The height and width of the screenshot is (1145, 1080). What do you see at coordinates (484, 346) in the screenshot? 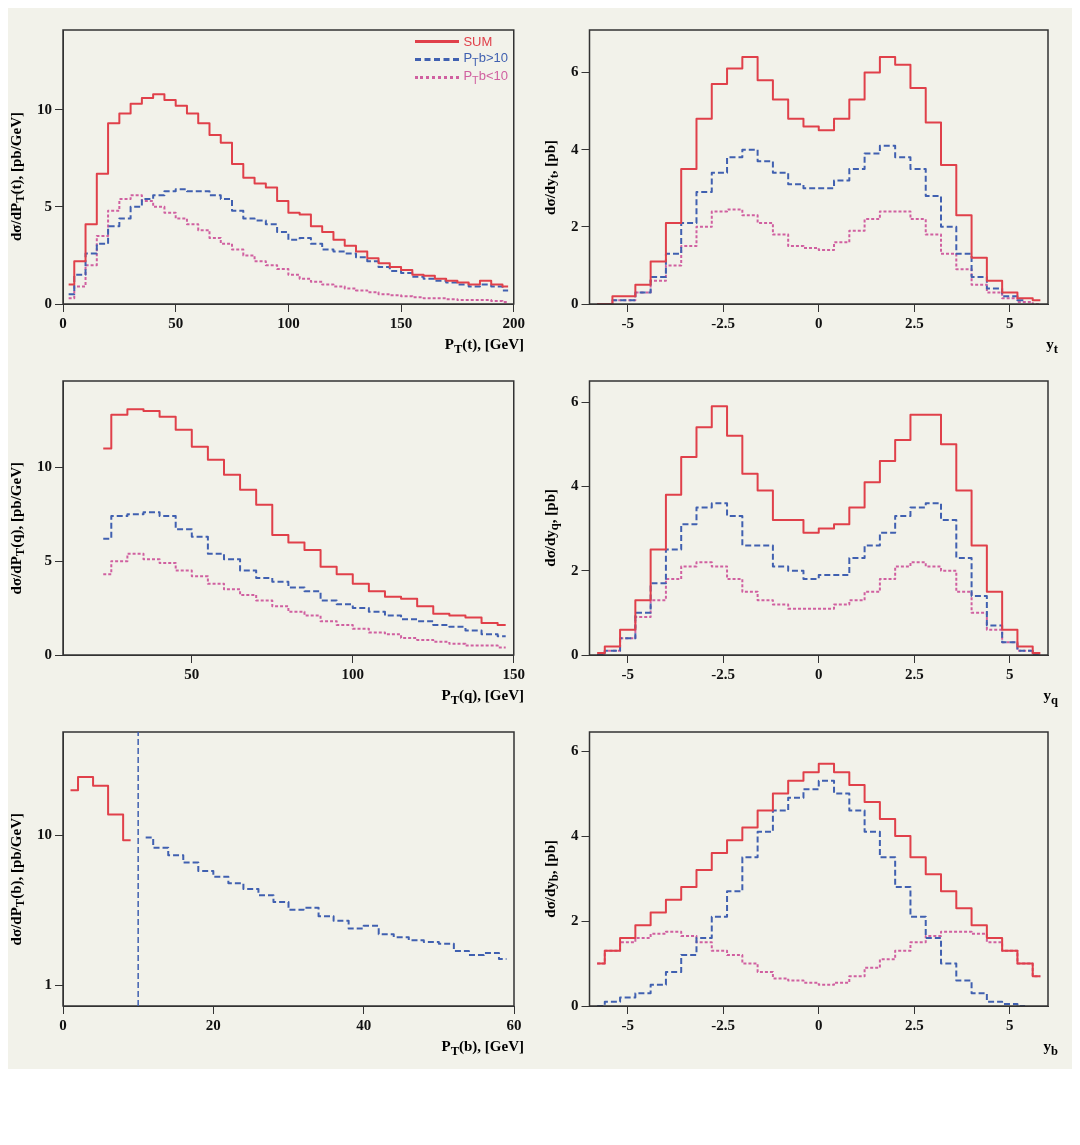
I see `x-axis-title: P$_{T}$(t), [GeV]` at bounding box center [484, 346].